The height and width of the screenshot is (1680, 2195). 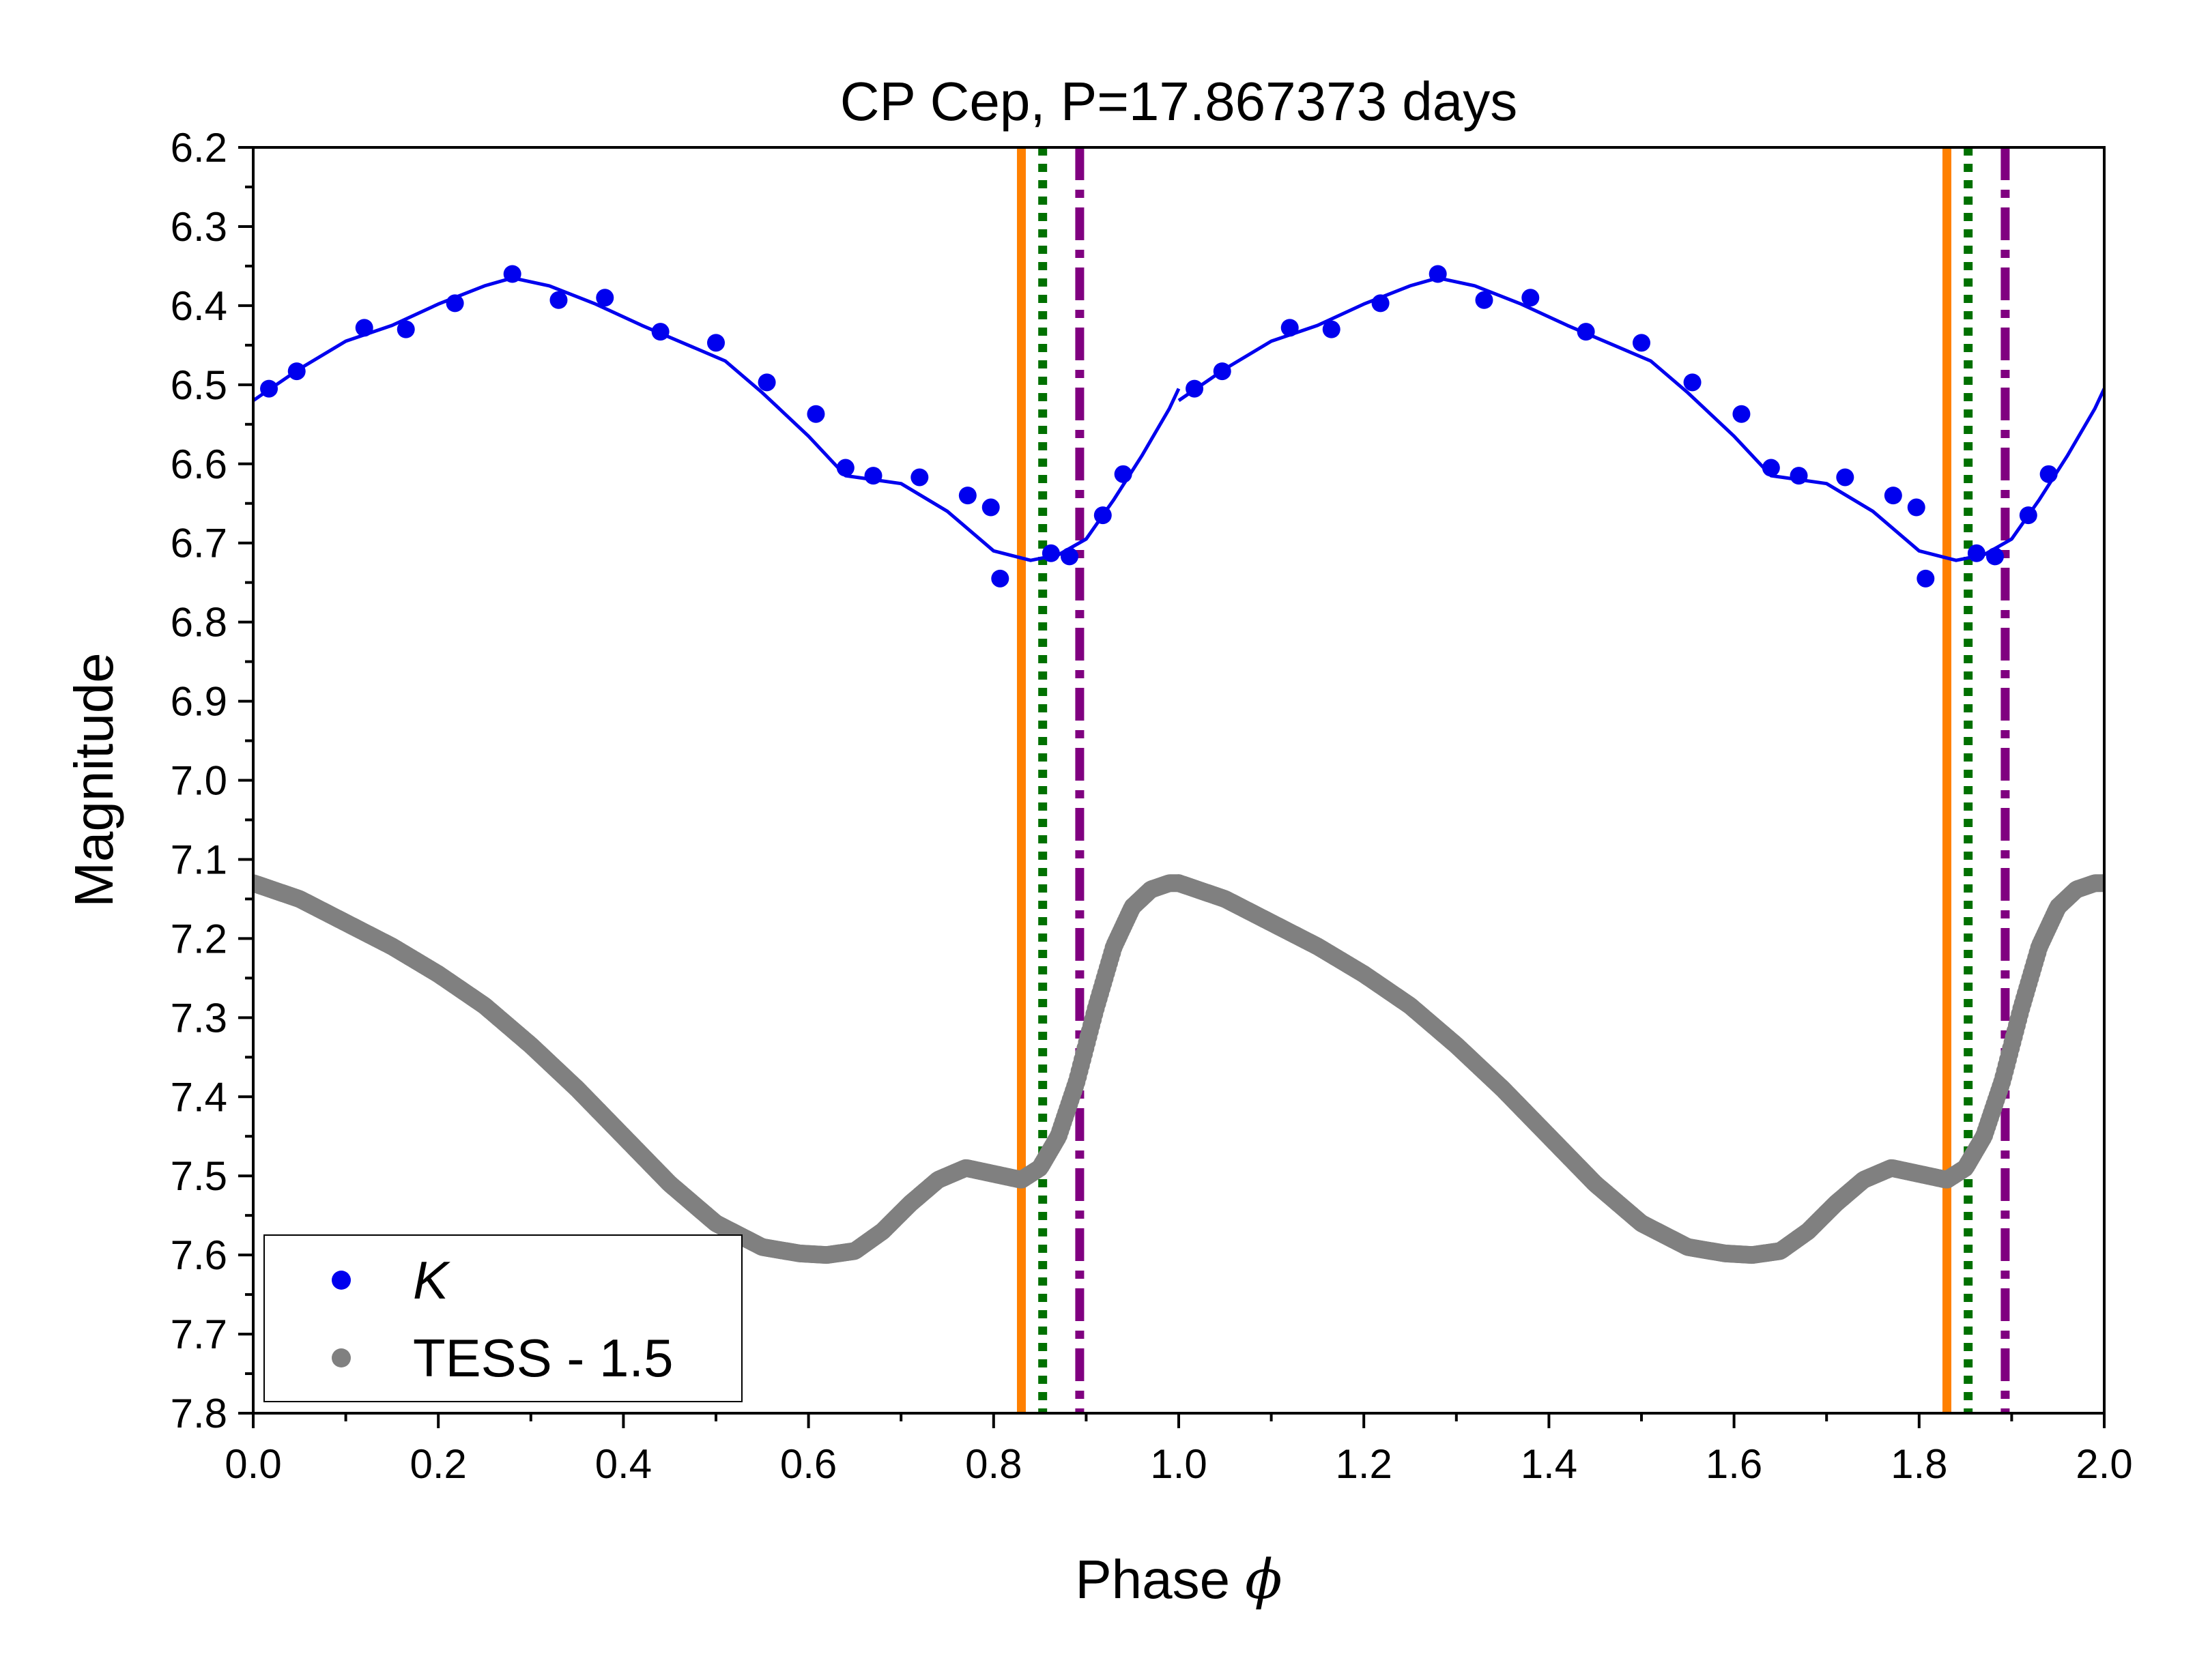 What do you see at coordinates (623, 1464) in the screenshot?
I see `x-tick-label: 0.4` at bounding box center [623, 1464].